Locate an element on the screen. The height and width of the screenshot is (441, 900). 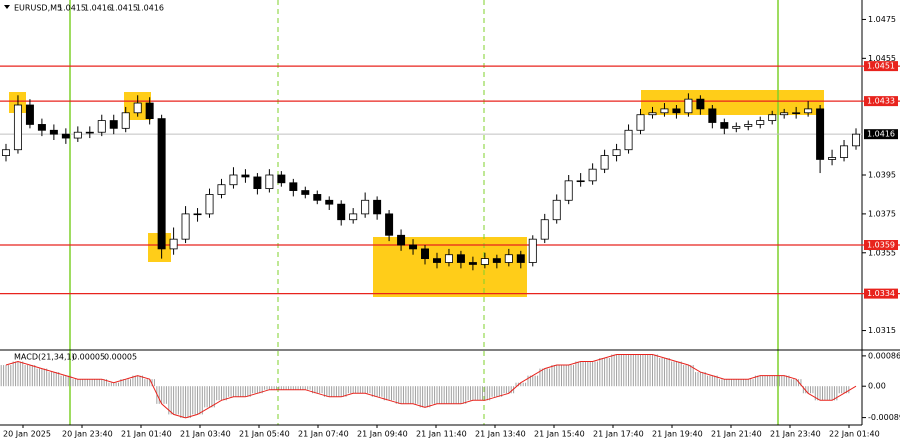
y-tick-label: 1.0395 is located at coordinates (882, 175).